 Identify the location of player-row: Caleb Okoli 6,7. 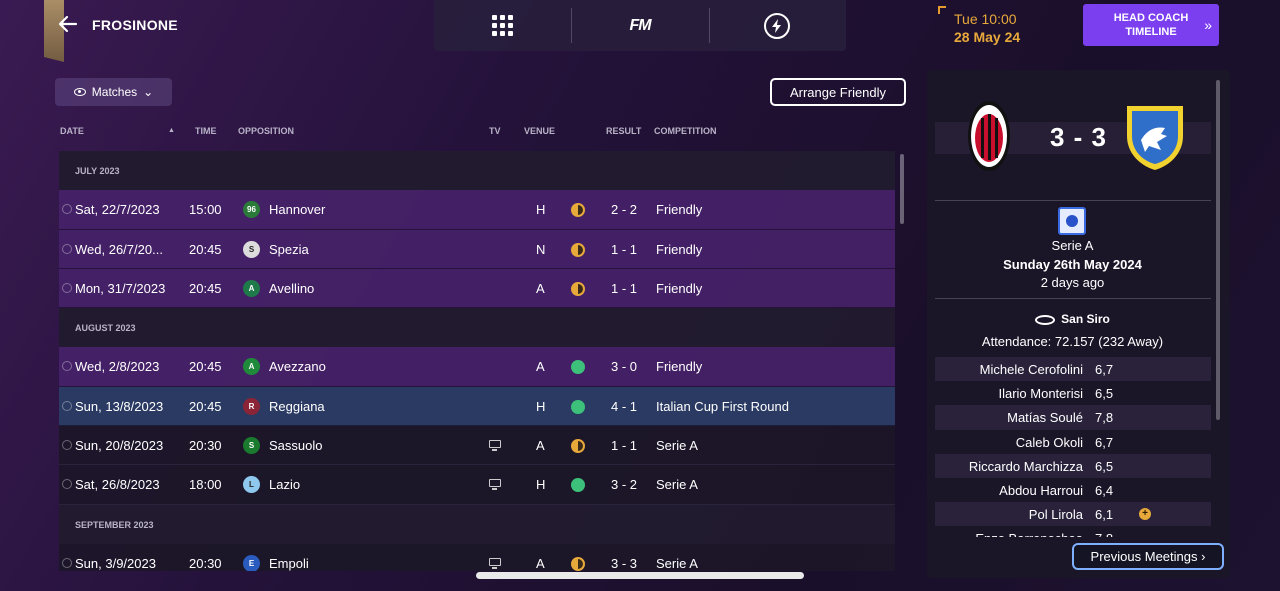
(1073, 442).